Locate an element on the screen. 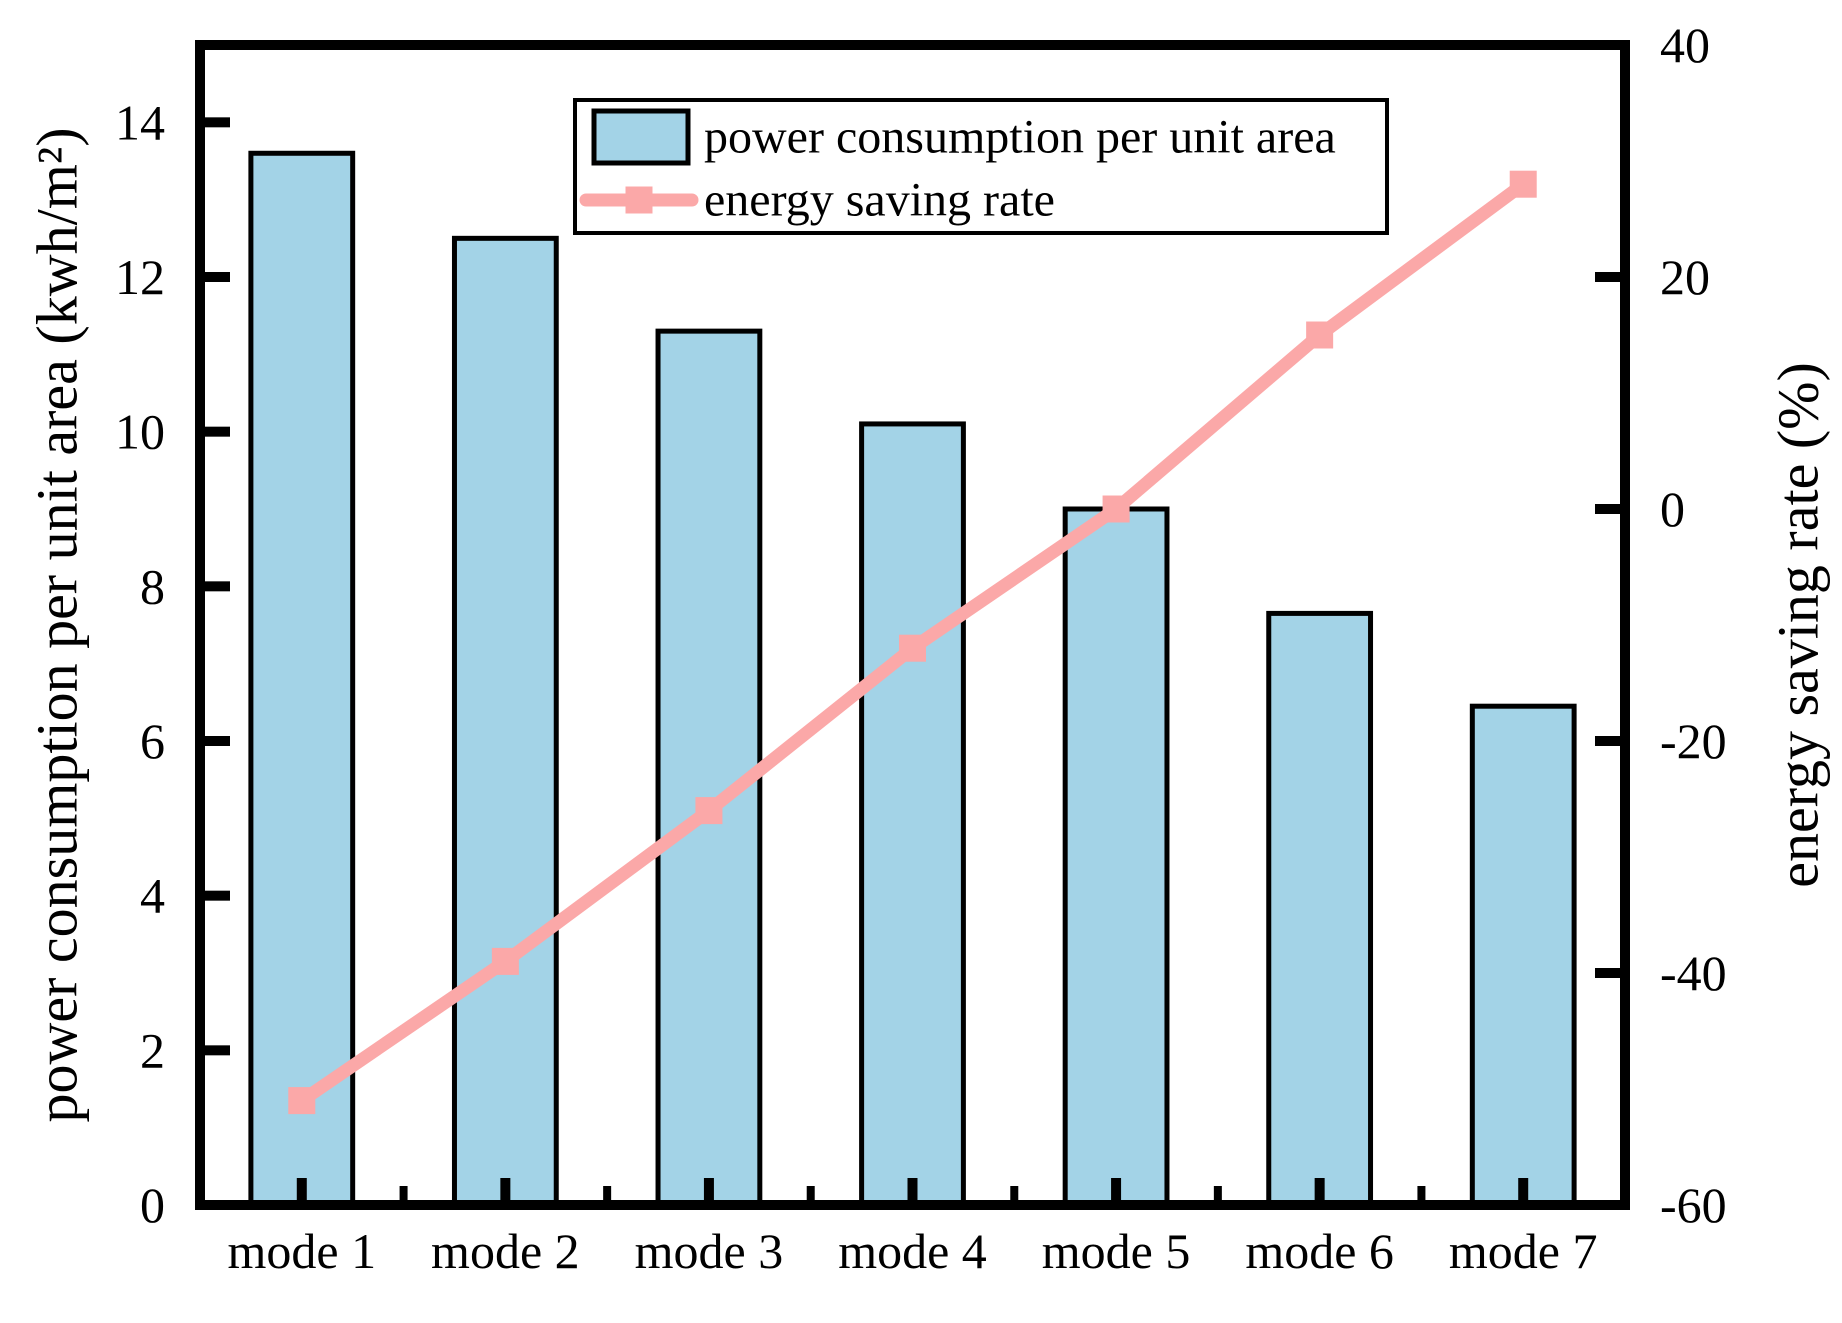 Image resolution: width=1842 pixels, height=1323 pixels. x-tick-label-mode-4: mode 4 is located at coordinates (912, 1251).